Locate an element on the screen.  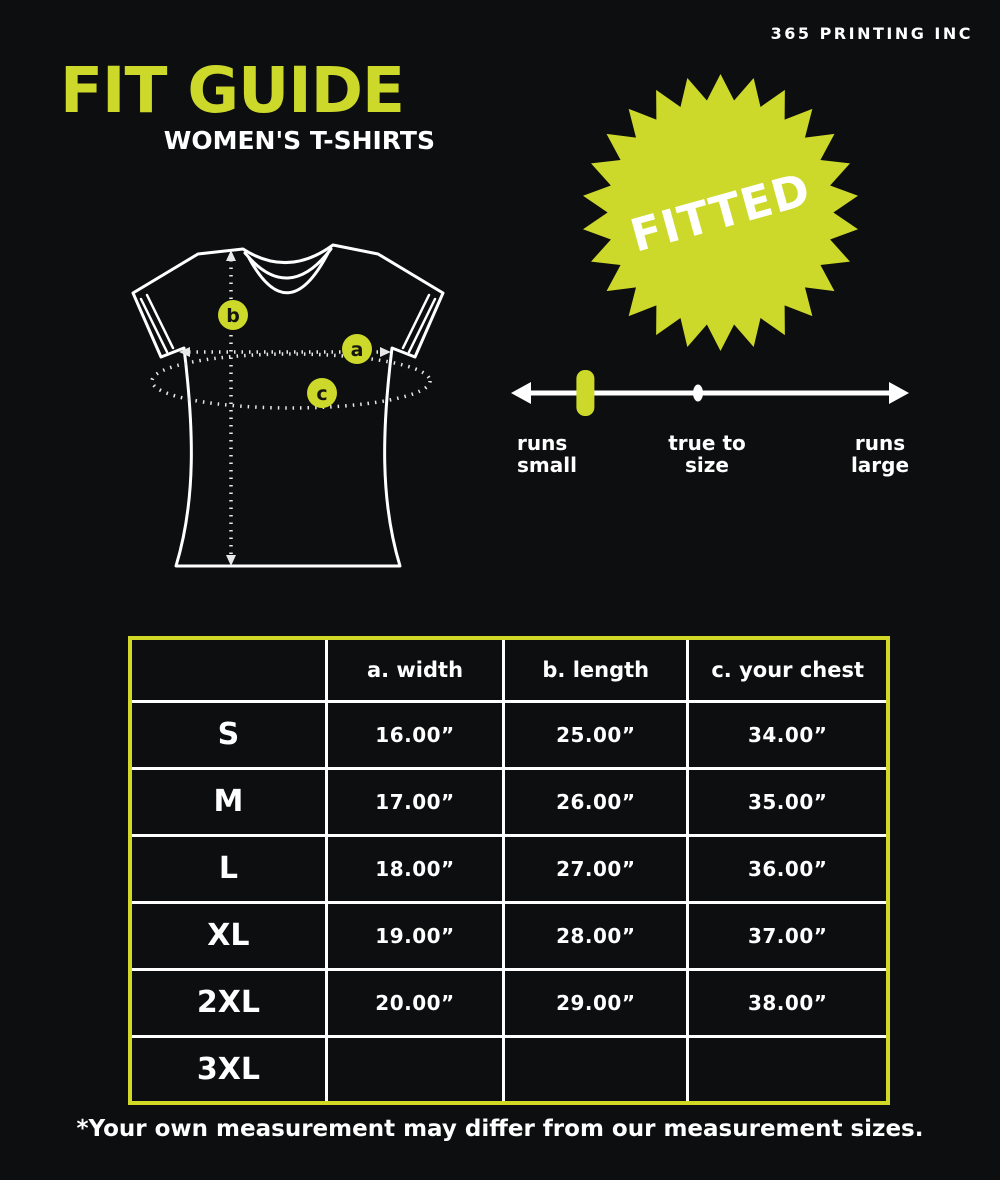
table-row-m: M 17.00” 26.00” 35.00” is located at coordinates (509, 801).